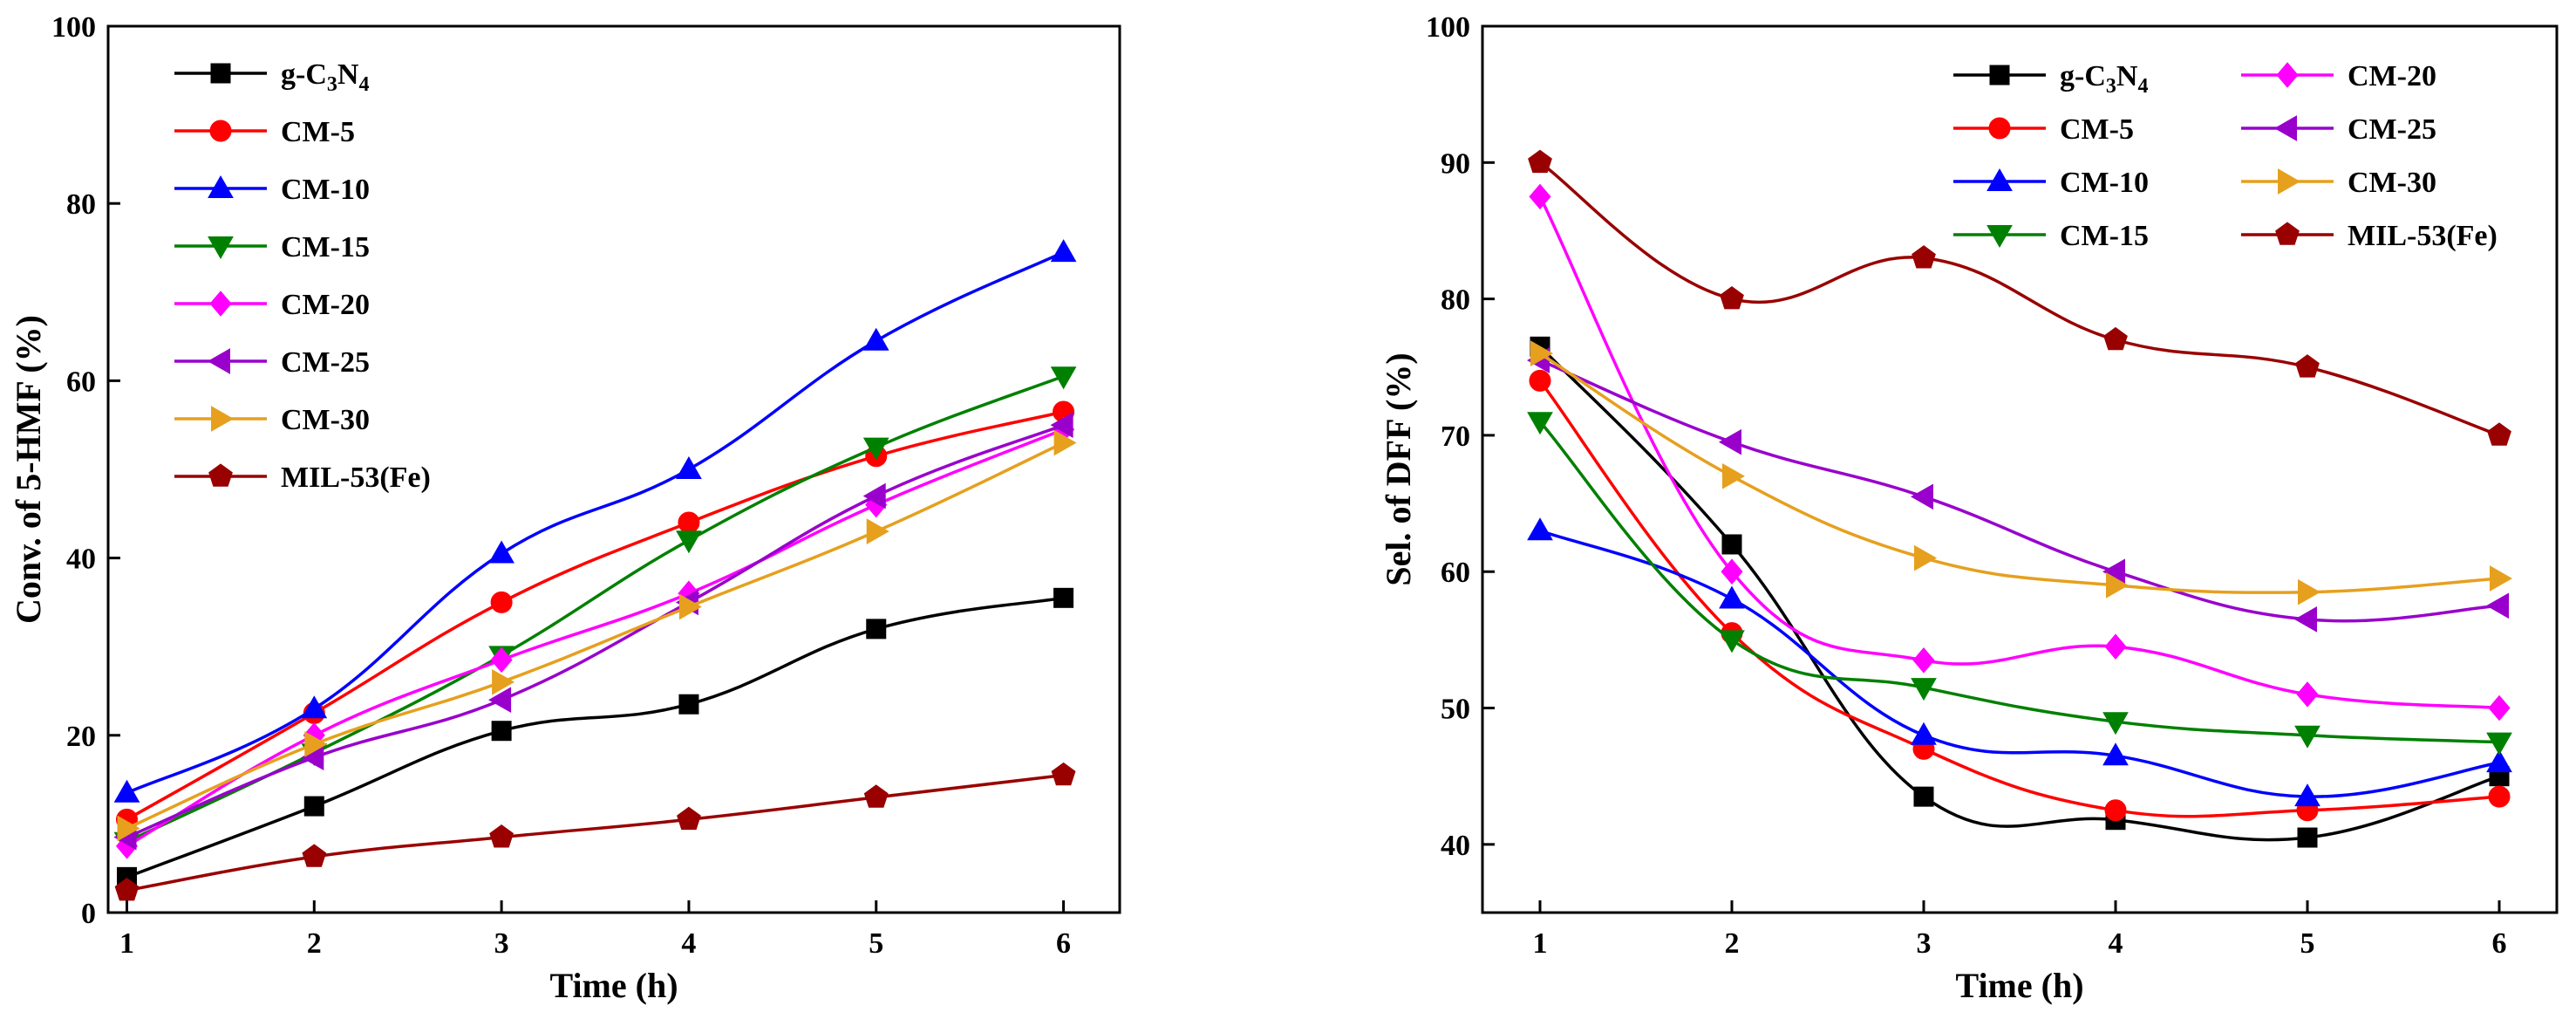 The image size is (2576, 1026). What do you see at coordinates (2339, 183) in the screenshot?
I see `selectivity-legend-item-cm-30: CM-30` at bounding box center [2339, 183].